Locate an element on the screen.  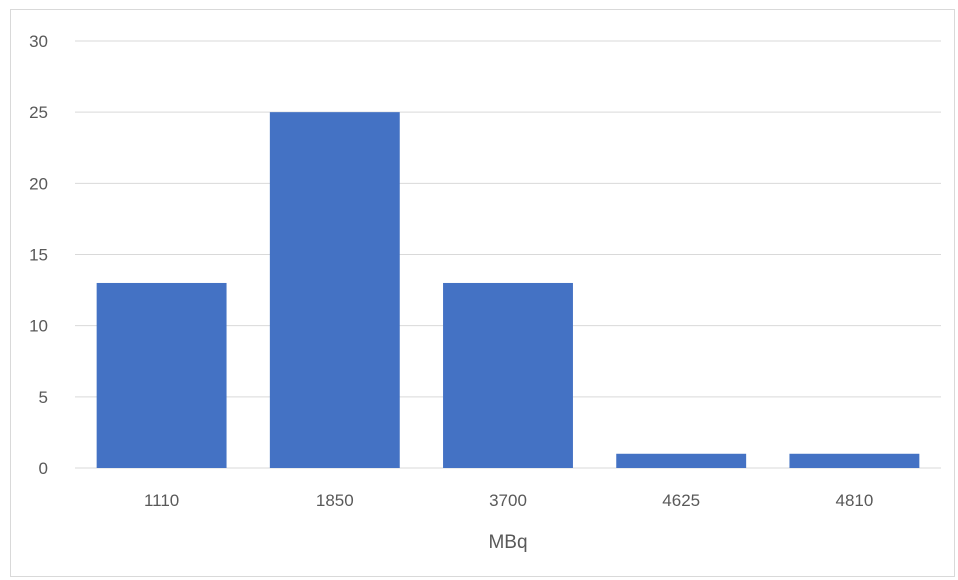
y-tick-label-0: 0 is located at coordinates (43, 468).